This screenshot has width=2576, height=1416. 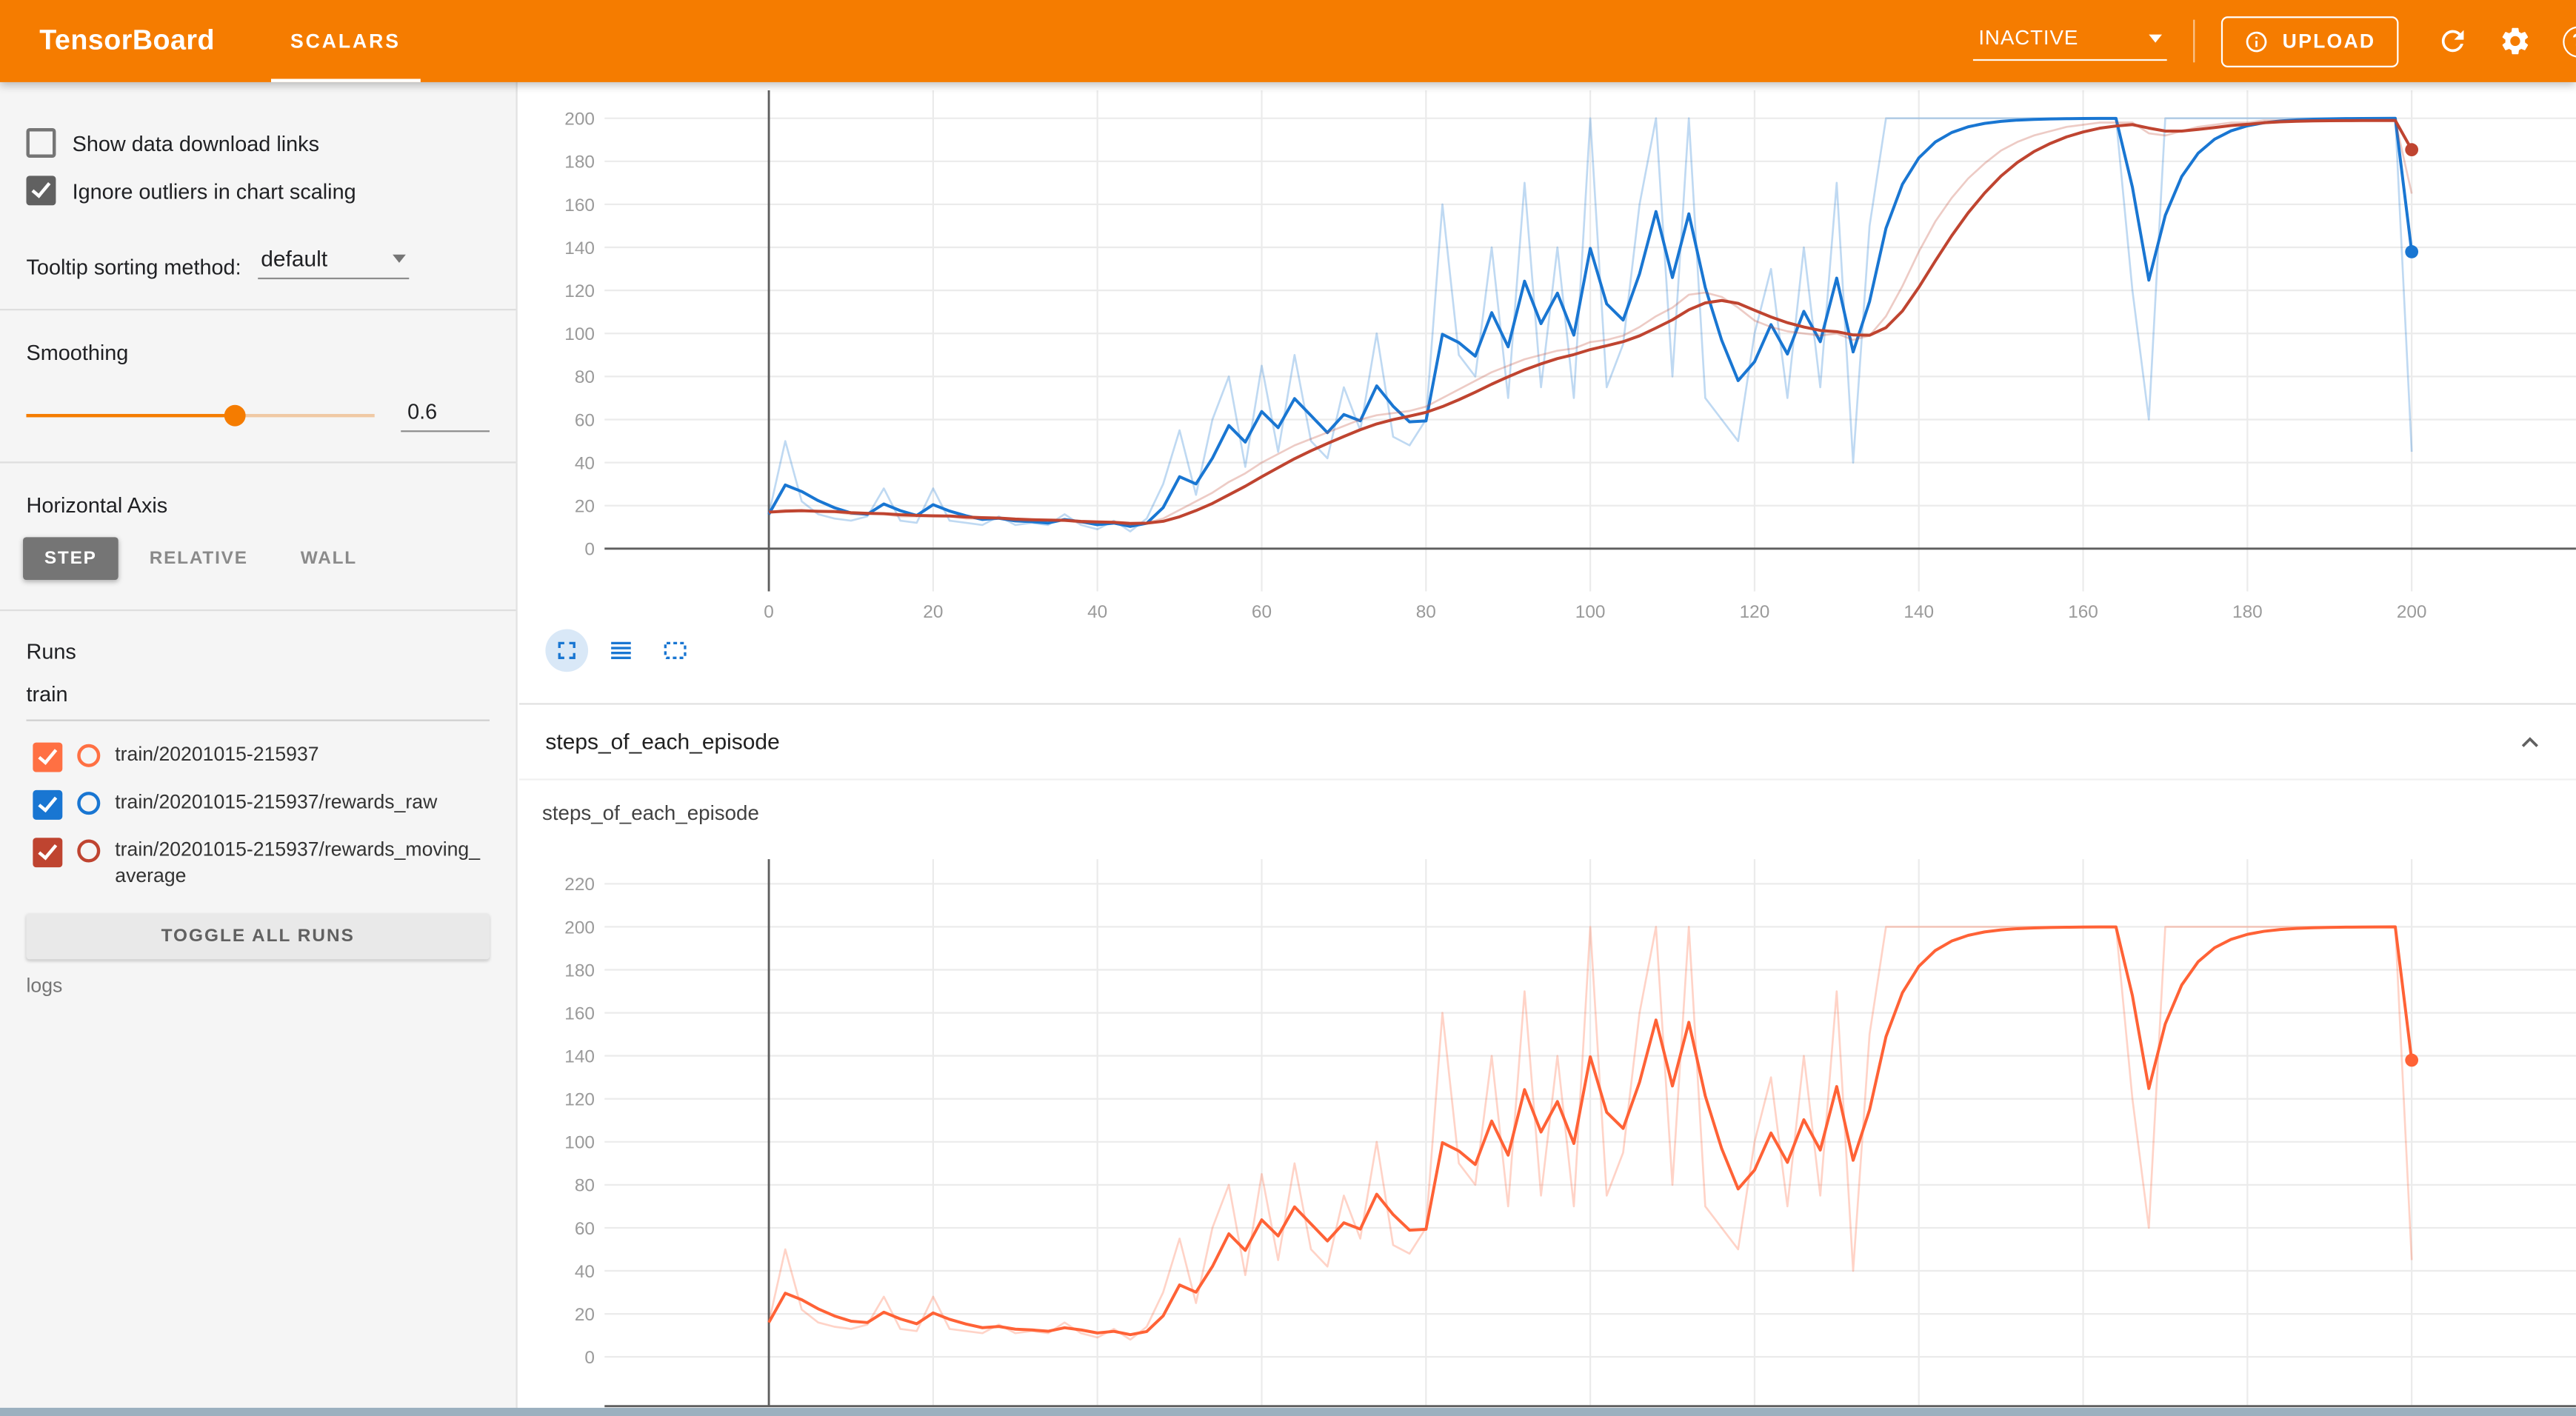 What do you see at coordinates (258, 936) in the screenshot?
I see `toggle-all-runs-button: TOGGLE ALL RUNS` at bounding box center [258, 936].